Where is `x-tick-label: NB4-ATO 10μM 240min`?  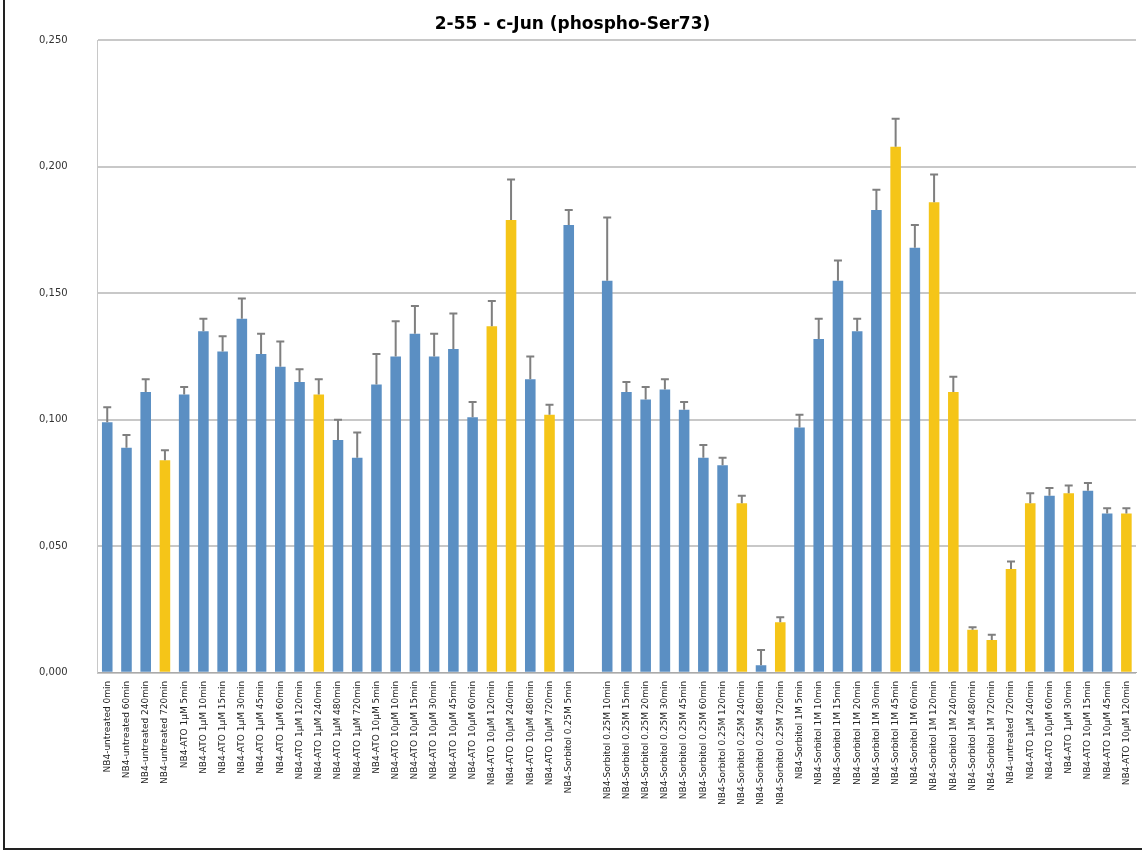 x-tick-label: NB4-ATO 10μM 240min is located at coordinates (510, 733).